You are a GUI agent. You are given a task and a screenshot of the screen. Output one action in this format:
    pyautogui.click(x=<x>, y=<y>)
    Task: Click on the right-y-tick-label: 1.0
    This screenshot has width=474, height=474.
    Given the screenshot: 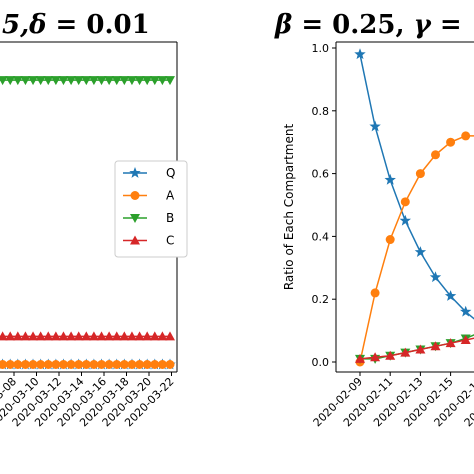 What is the action you would take?
    pyautogui.click(x=321, y=48)
    